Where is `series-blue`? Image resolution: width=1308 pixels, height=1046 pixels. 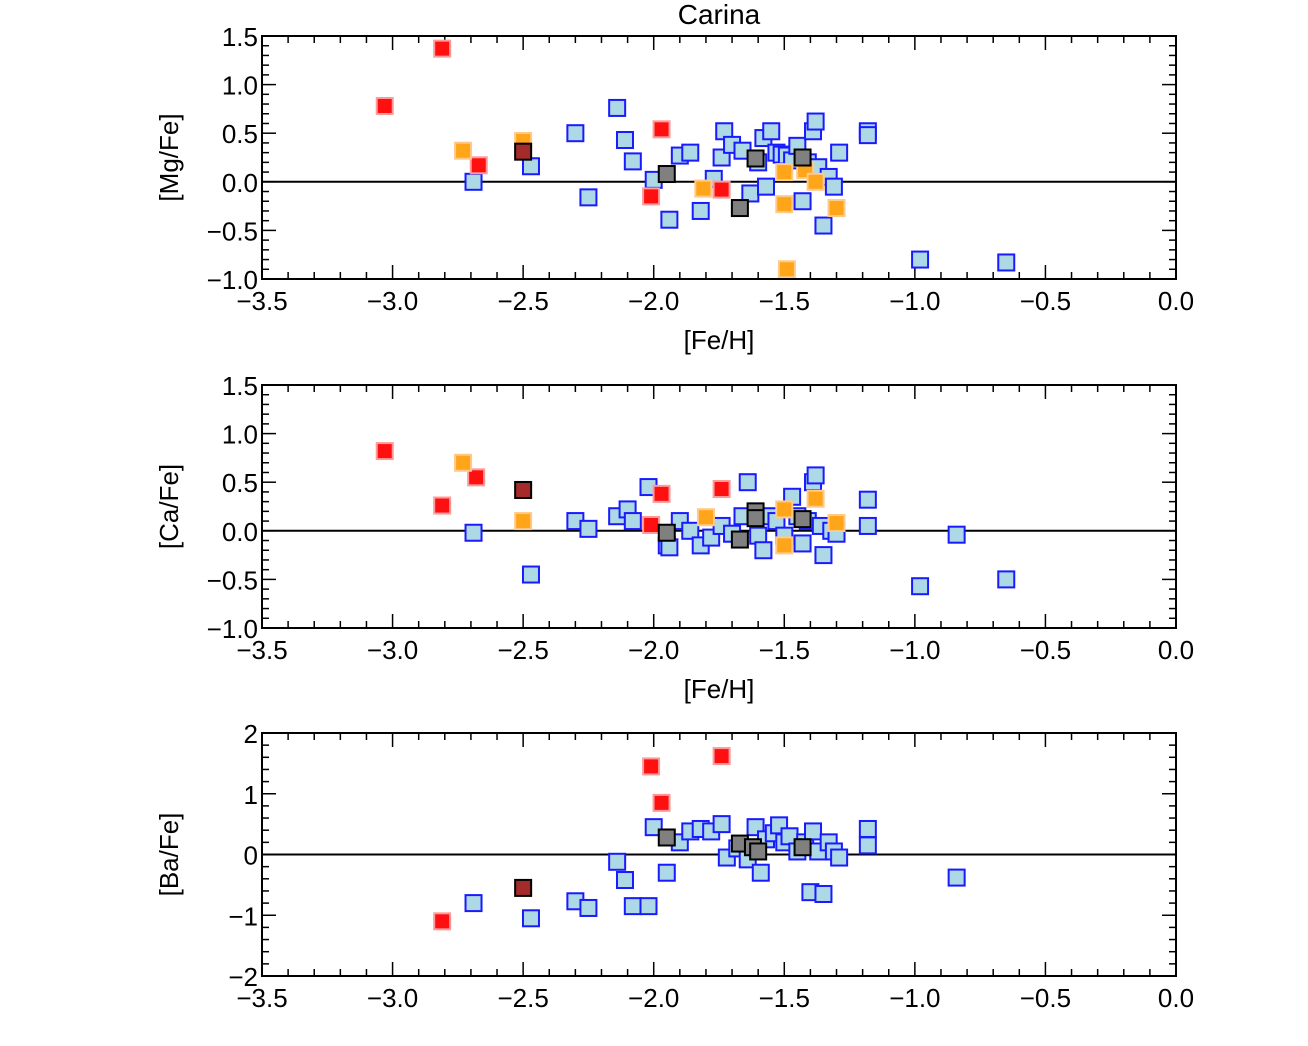
series-blue is located at coordinates (740, 185).